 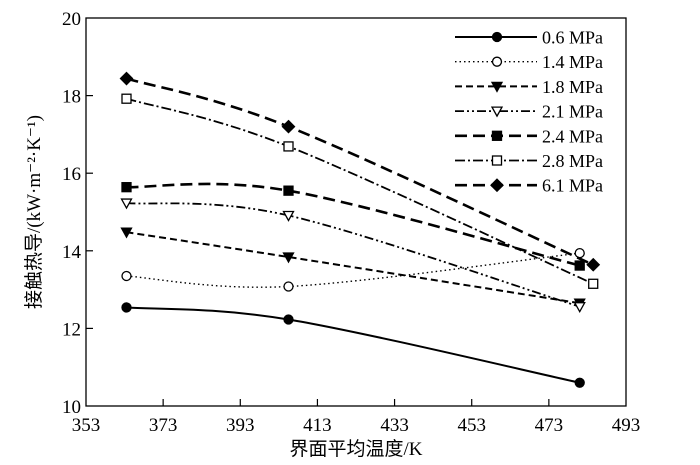 What do you see at coordinates (549, 425) in the screenshot?
I see `x-tick-label: 473` at bounding box center [549, 425].